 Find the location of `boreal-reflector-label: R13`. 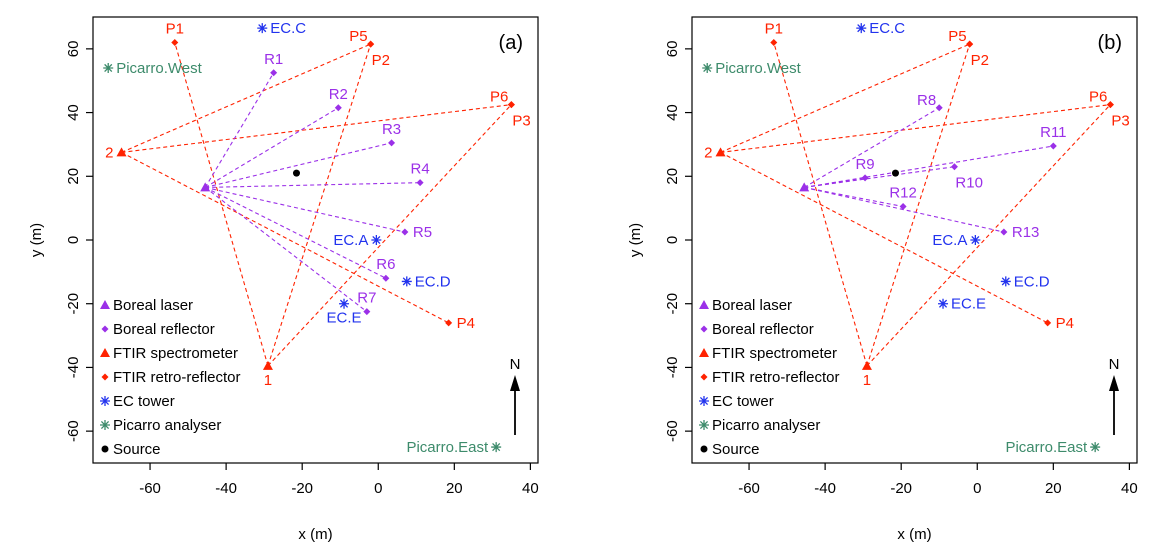

boreal-reflector-label: R13 is located at coordinates (1026, 232).